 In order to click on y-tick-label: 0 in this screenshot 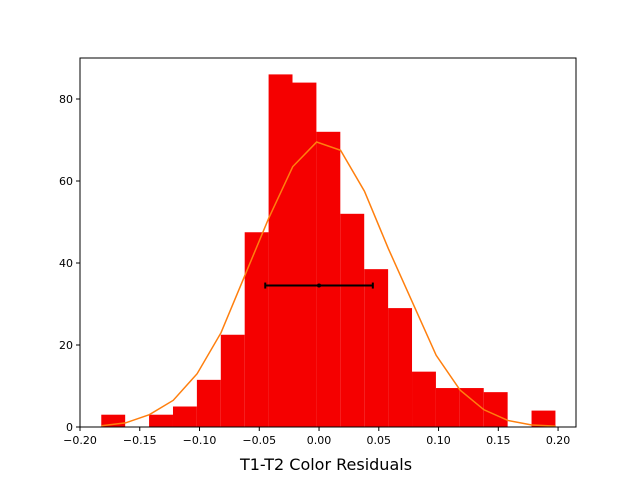, I will do `click(69, 427)`.